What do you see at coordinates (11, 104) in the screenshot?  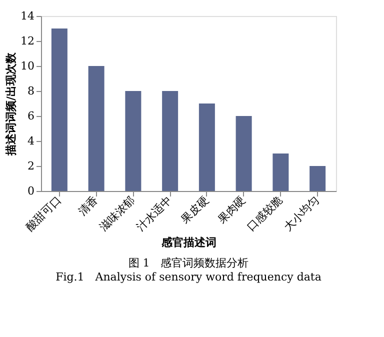 I see `y-axis-title: 描述词词频/出现次数` at bounding box center [11, 104].